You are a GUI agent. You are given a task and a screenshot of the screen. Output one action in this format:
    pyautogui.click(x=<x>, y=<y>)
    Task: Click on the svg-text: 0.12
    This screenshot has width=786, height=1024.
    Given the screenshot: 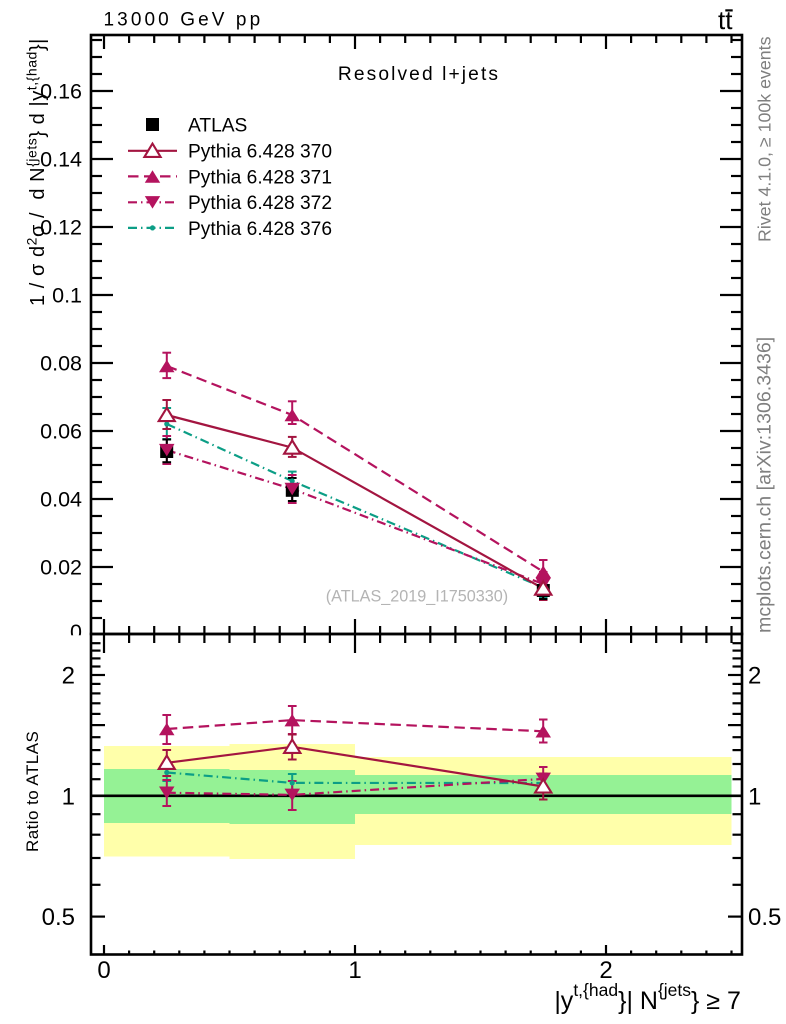 What is the action you would take?
    pyautogui.click(x=61, y=228)
    